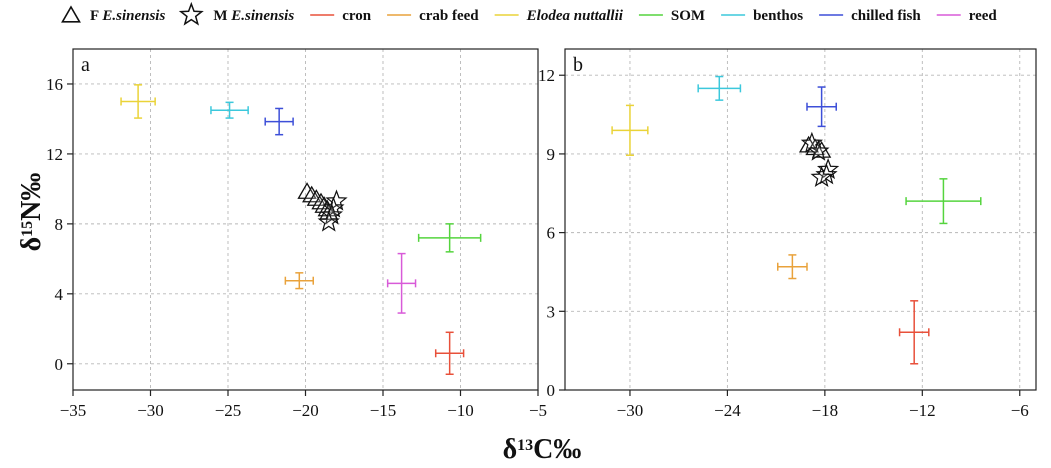  Describe the element at coordinates (31, 212) in the screenshot. I see `y-axis-title: δ15N‰` at that location.